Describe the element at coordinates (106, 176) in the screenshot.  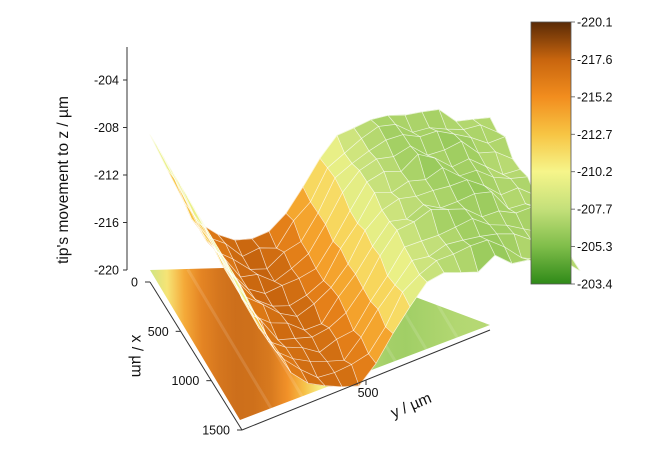
I see `z-tick-label: -212` at that location.